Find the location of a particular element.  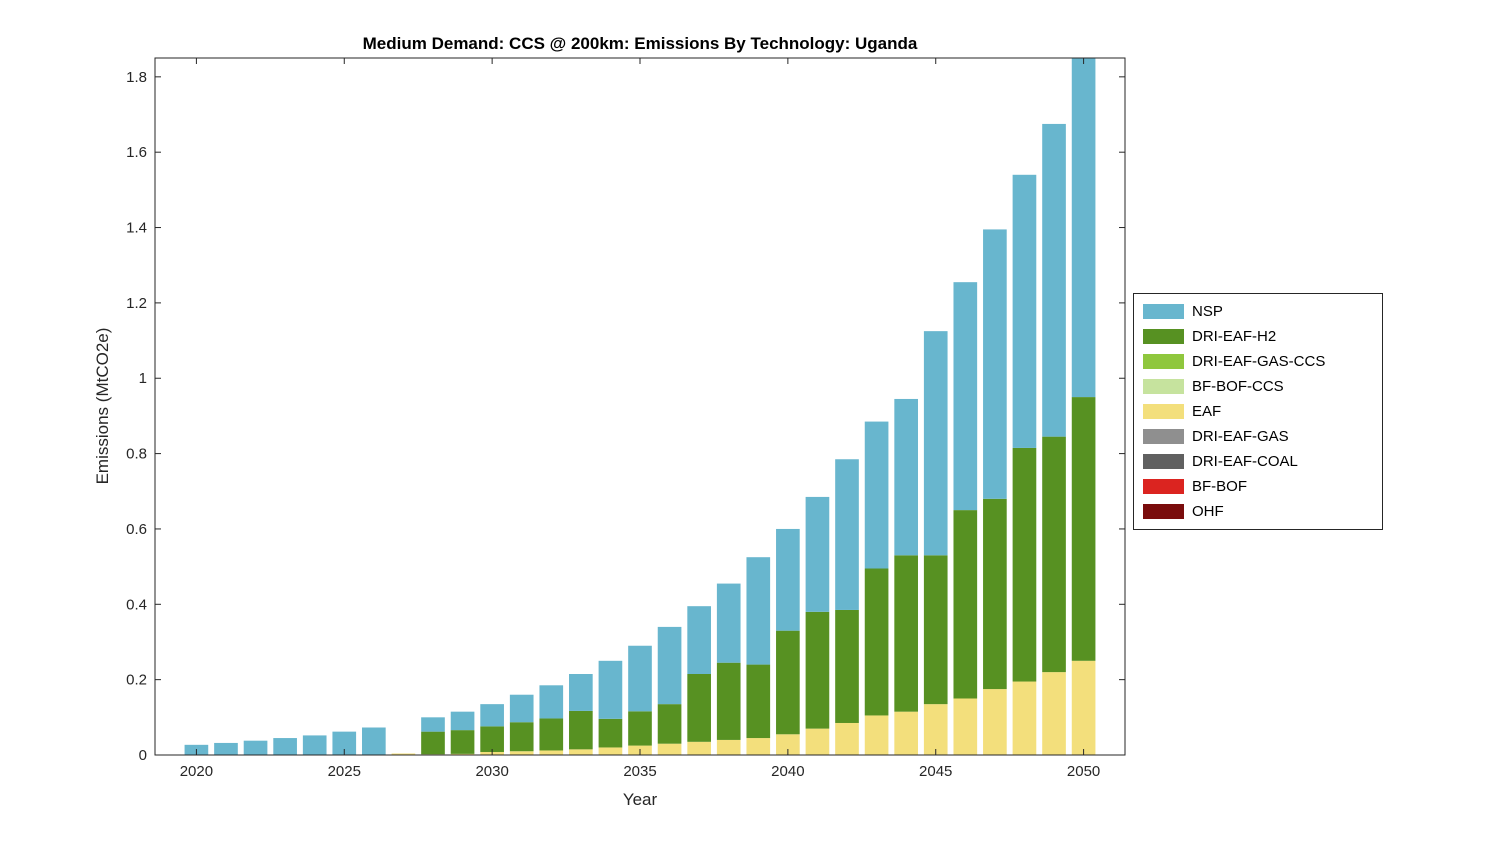

legend-item-nsp: NSP is located at coordinates (1262, 311).